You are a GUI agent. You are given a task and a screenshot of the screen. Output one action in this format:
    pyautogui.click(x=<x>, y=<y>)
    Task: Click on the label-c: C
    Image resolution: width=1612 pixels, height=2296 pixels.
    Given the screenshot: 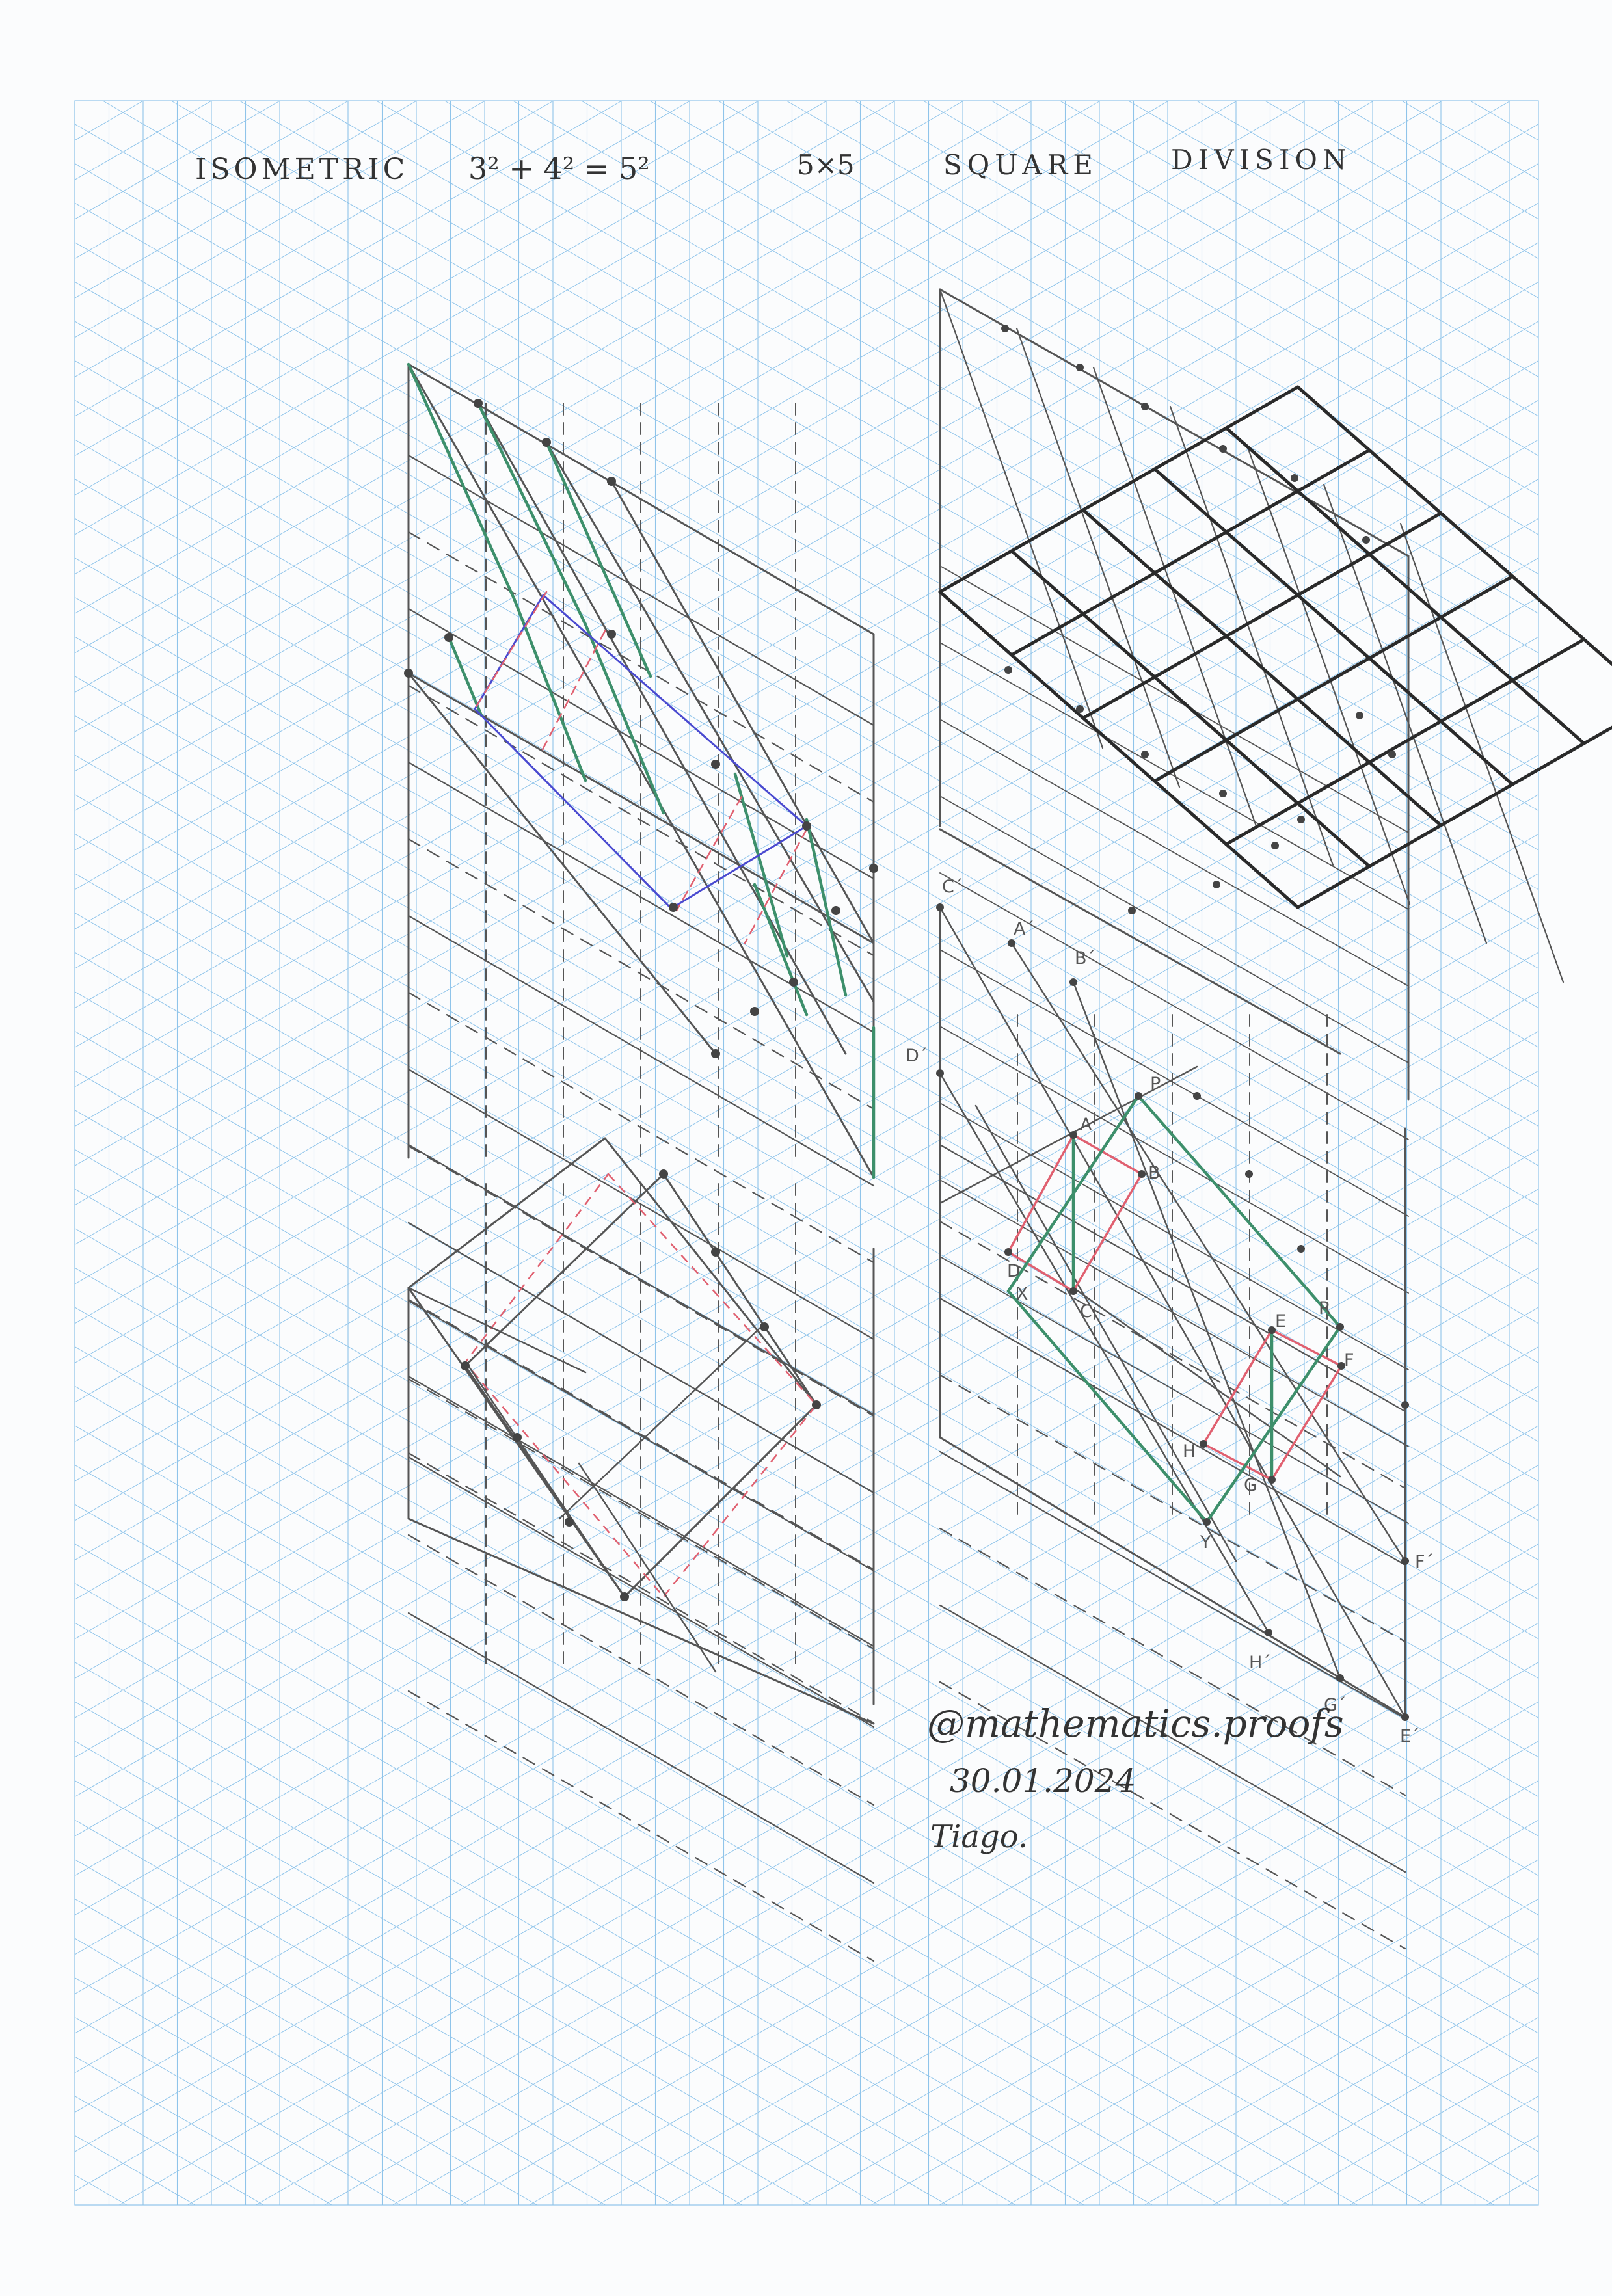 What is the action you would take?
    pyautogui.click(x=1086, y=1312)
    